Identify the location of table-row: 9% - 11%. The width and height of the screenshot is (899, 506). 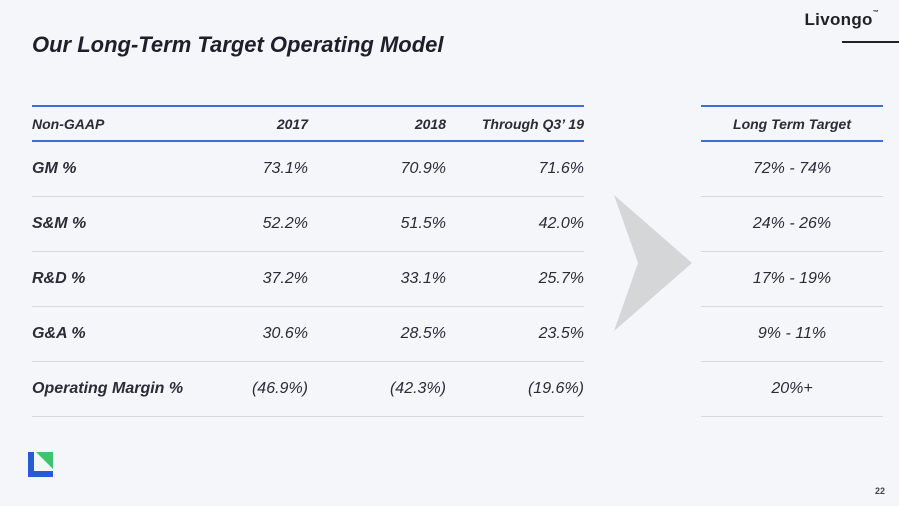
(792, 334).